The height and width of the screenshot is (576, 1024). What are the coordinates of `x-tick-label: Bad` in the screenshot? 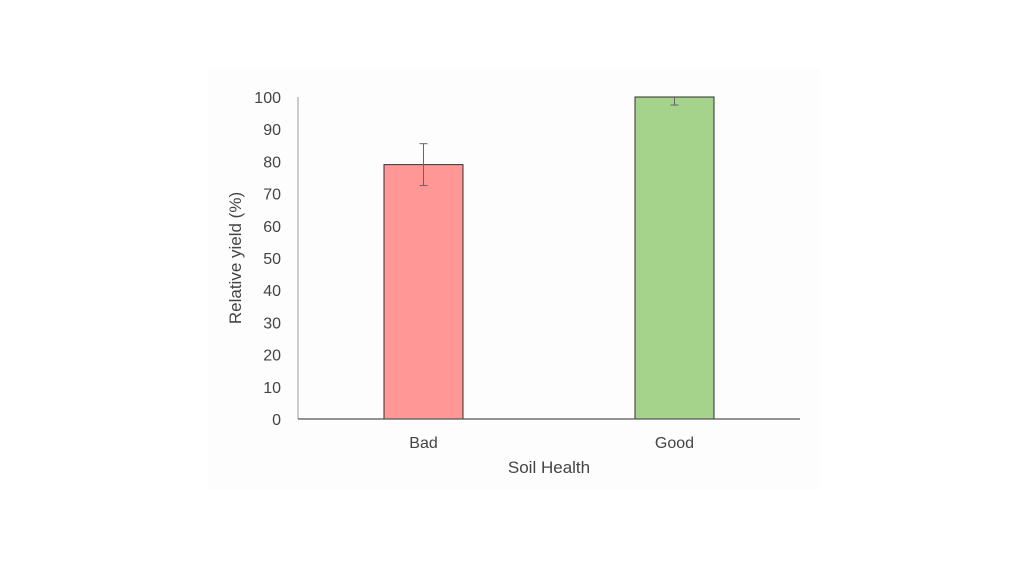 It's located at (423, 443).